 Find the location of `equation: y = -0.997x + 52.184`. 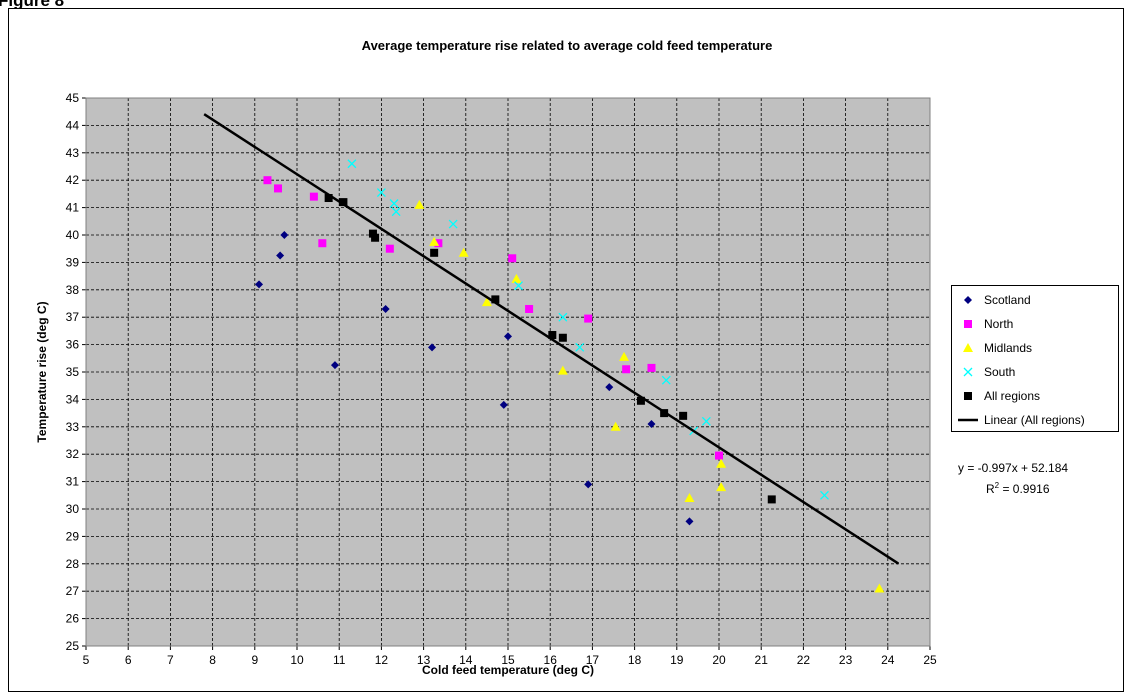

equation: y = -0.997x + 52.184 is located at coordinates (1013, 468).